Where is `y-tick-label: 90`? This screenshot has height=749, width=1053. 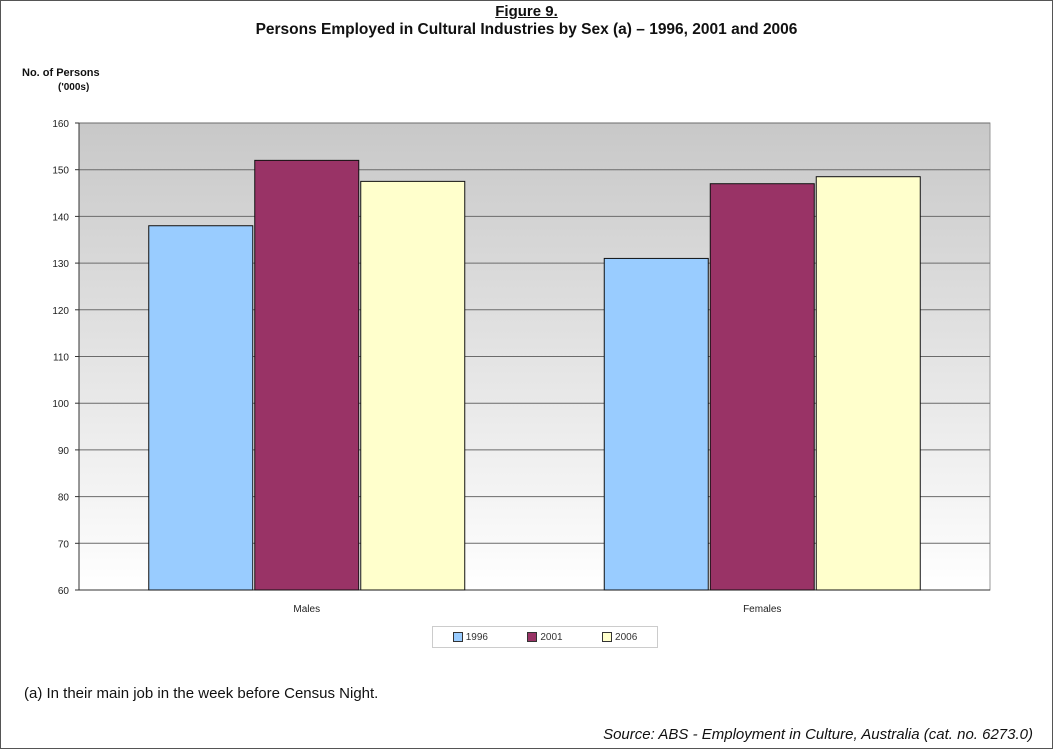
y-tick-label: 90 is located at coordinates (64, 451).